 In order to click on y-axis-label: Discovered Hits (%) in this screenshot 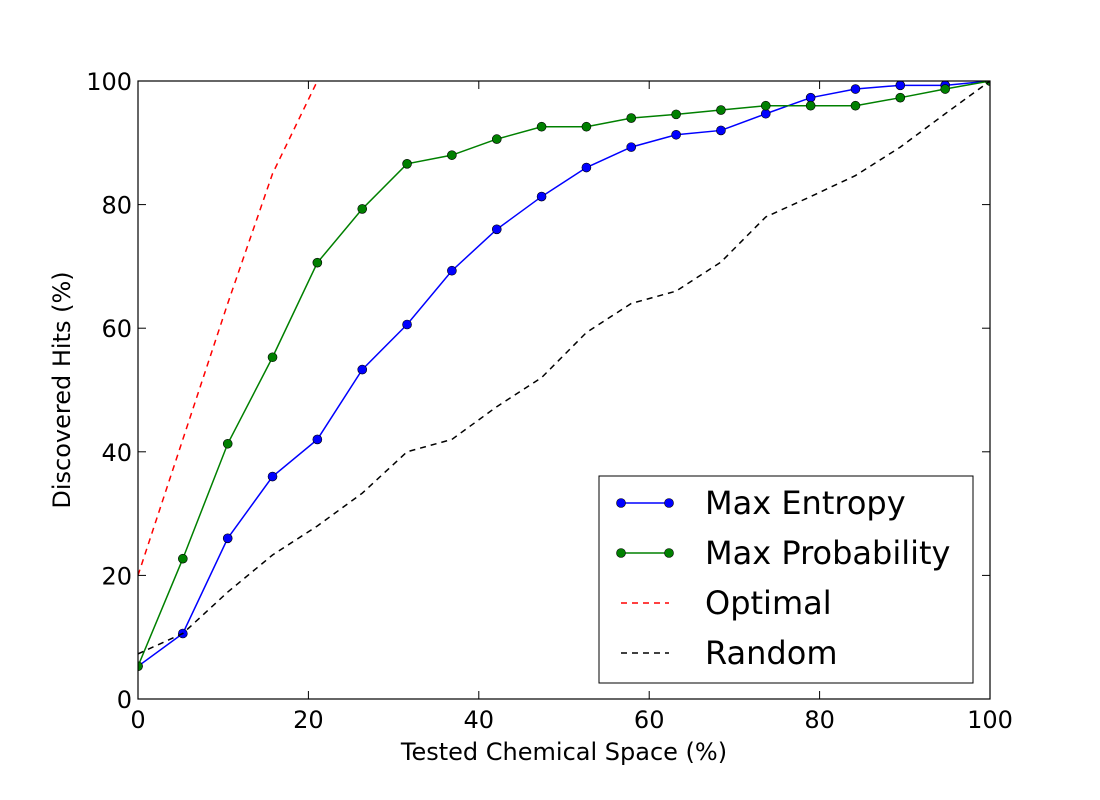, I will do `click(62, 389)`.